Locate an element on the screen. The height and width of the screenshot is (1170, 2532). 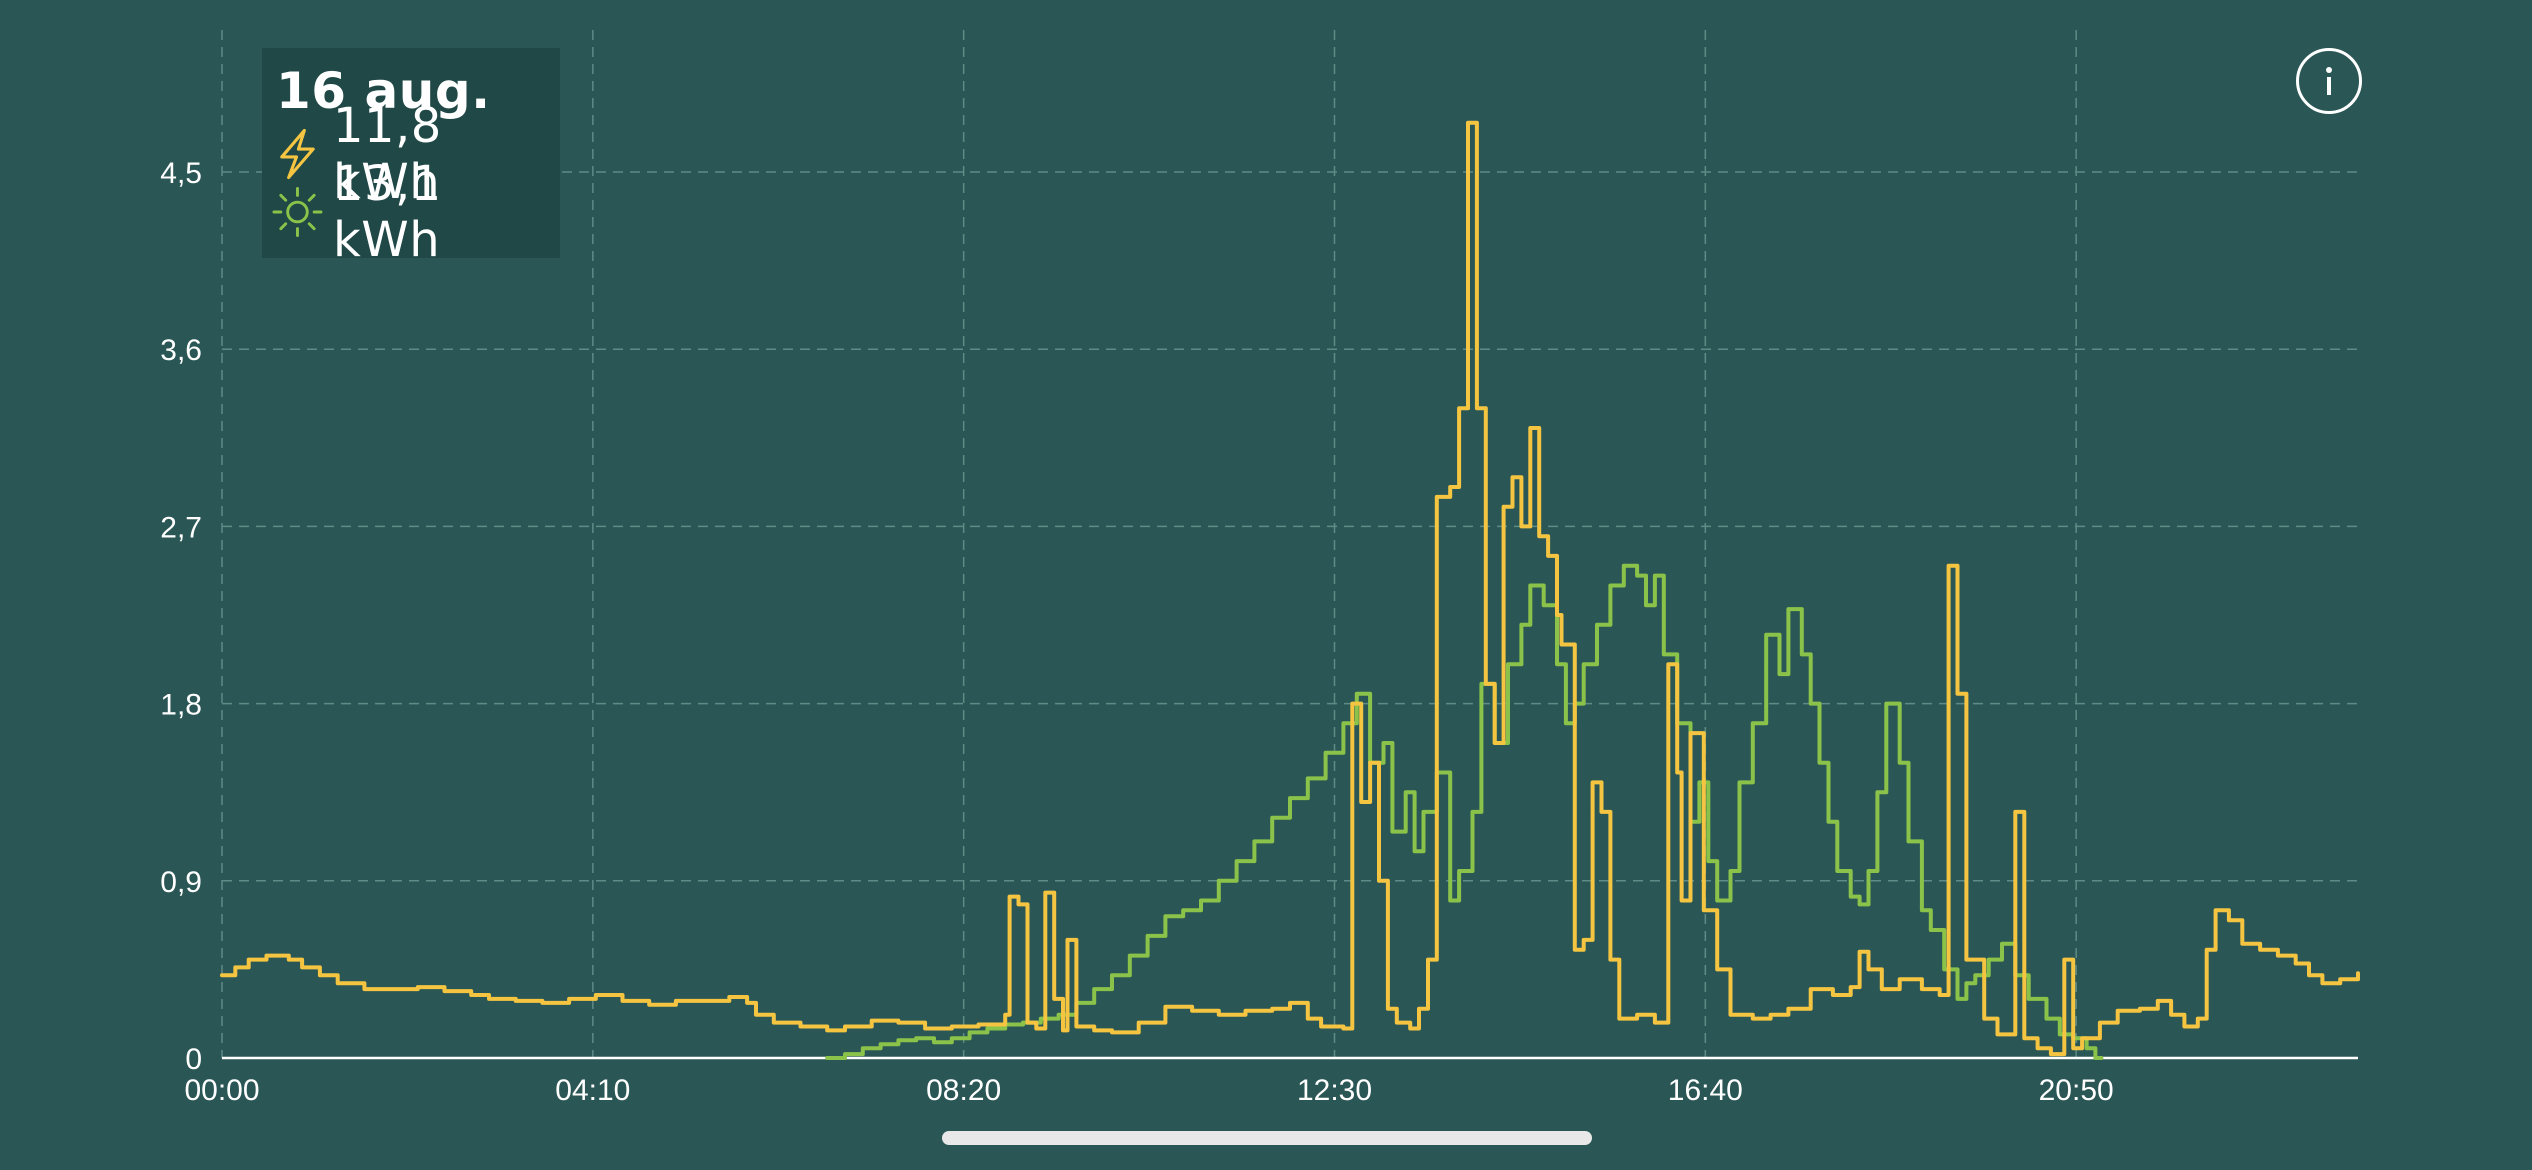
info-icon is located at coordinates (2329, 81).